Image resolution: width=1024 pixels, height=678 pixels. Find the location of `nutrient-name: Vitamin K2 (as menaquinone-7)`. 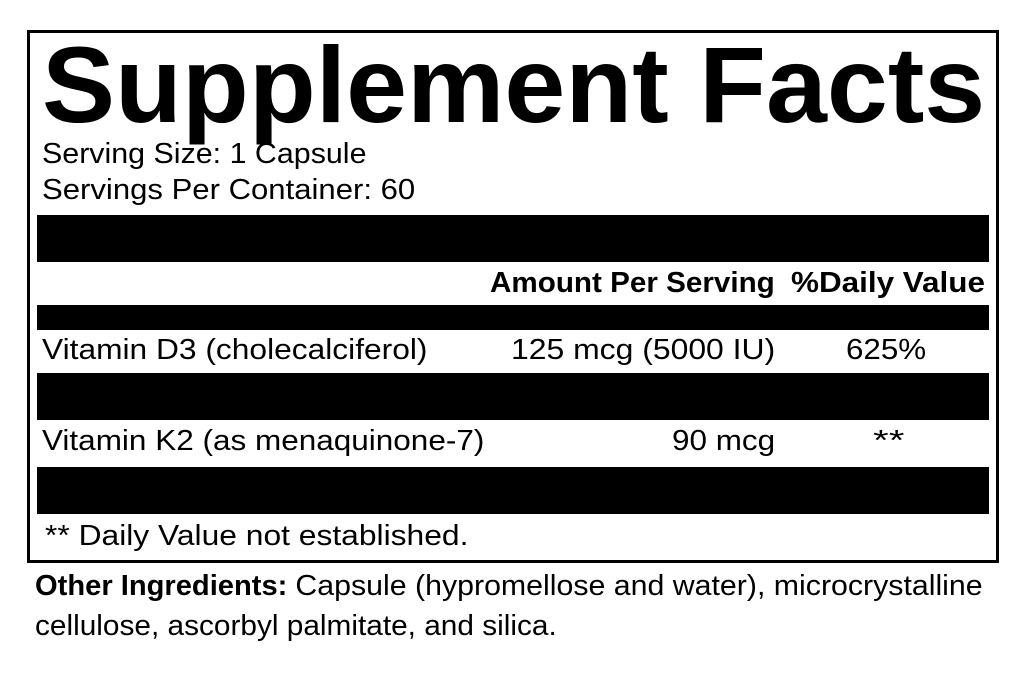

nutrient-name: Vitamin K2 (as menaquinone-7) is located at coordinates (263, 441).